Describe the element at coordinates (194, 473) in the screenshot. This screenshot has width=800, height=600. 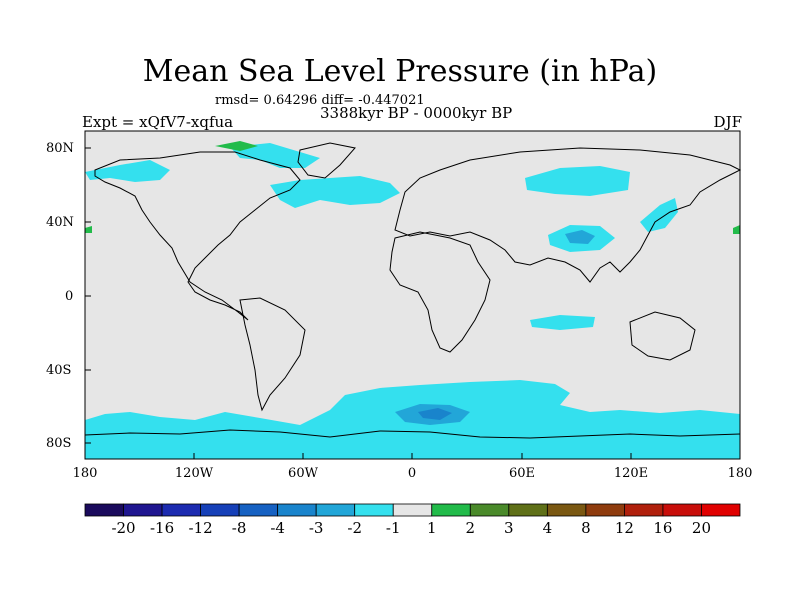
I see `x-tick-120w: 120W` at that location.